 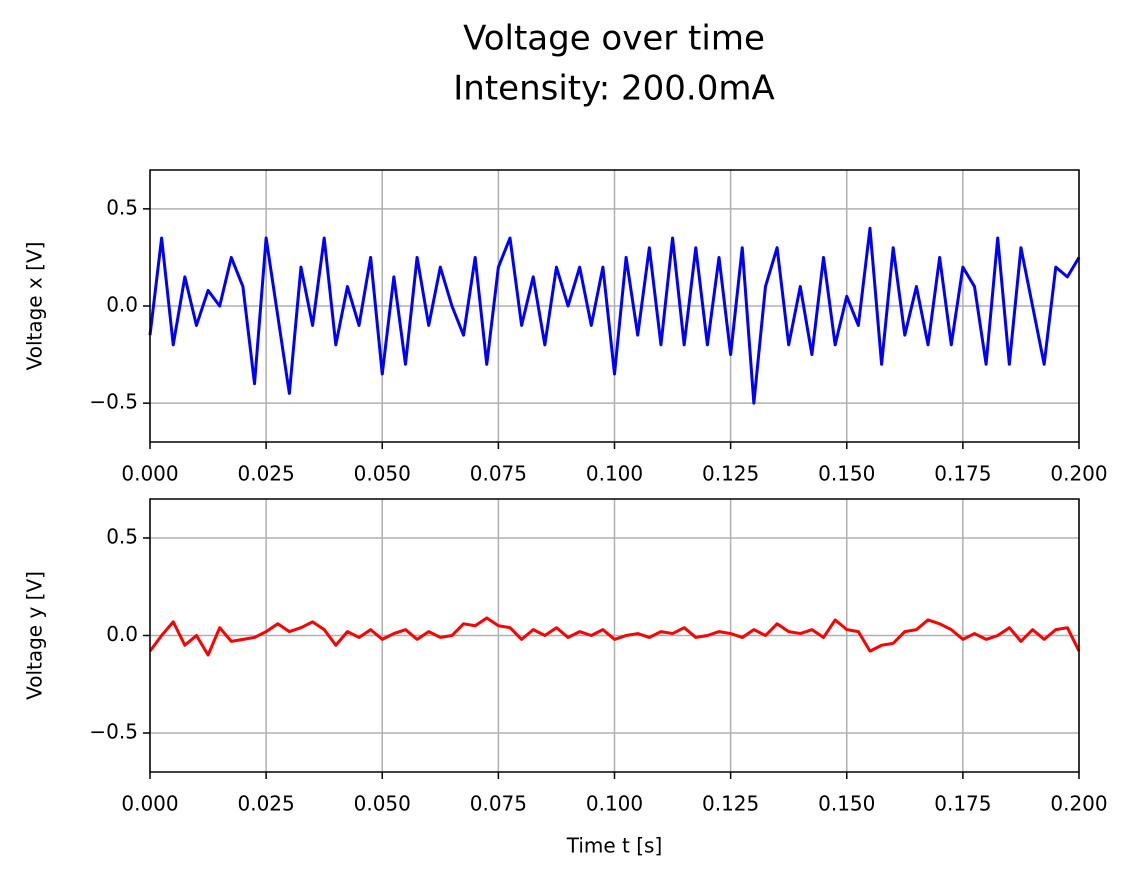 What do you see at coordinates (35, 306) in the screenshot?
I see `y-axis-label: Voltage x [V]` at bounding box center [35, 306].